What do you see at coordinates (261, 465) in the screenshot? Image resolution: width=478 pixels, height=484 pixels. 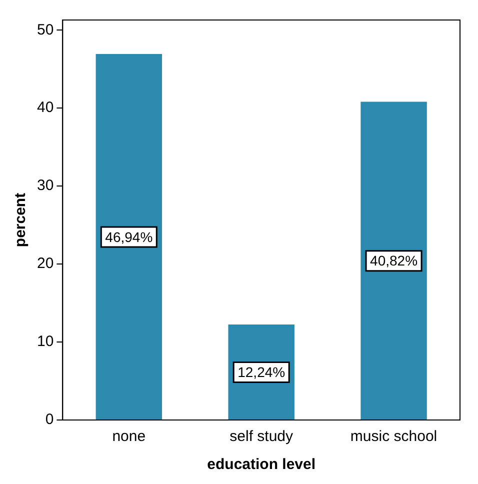 I see `x-axis-title: education level` at bounding box center [261, 465].